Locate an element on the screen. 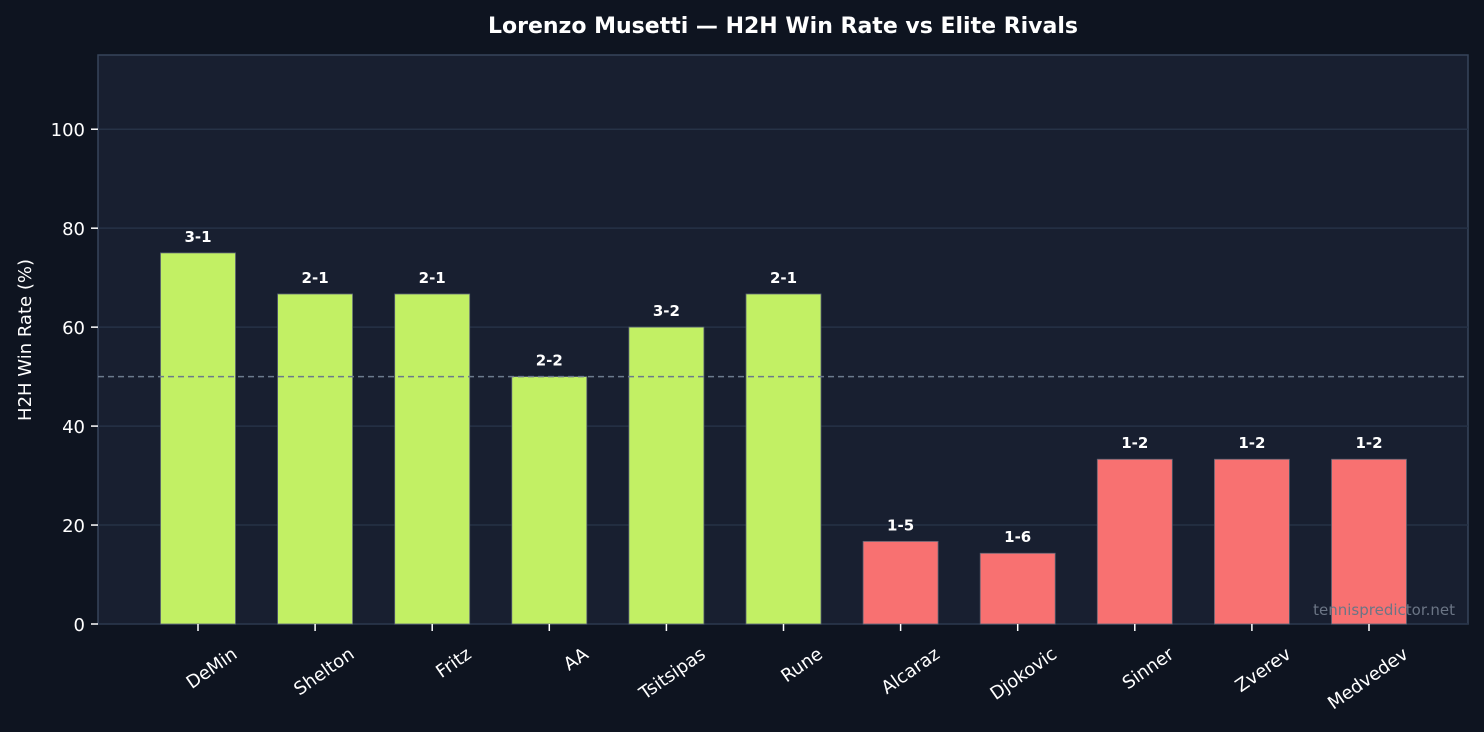 The height and width of the screenshot is (732, 1484). bar-sinner is located at coordinates (1134, 541).